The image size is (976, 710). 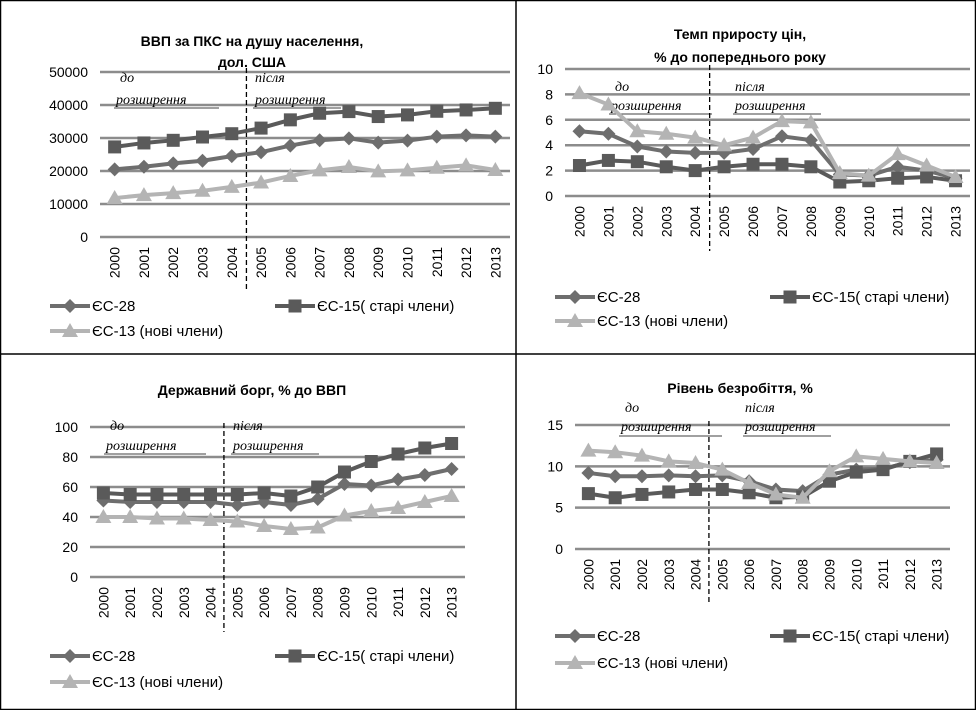 What do you see at coordinates (252, 390) in the screenshot?
I see `chart-title: Державний борг, % до ВВП` at bounding box center [252, 390].